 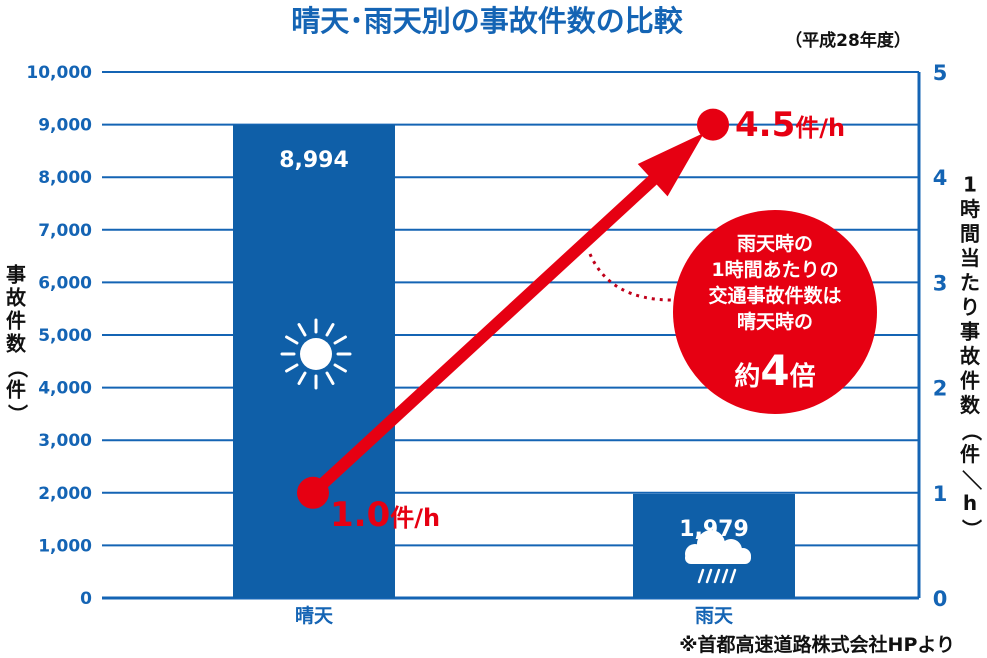 I want to click on rain-cloud-icon, so click(x=718, y=557).